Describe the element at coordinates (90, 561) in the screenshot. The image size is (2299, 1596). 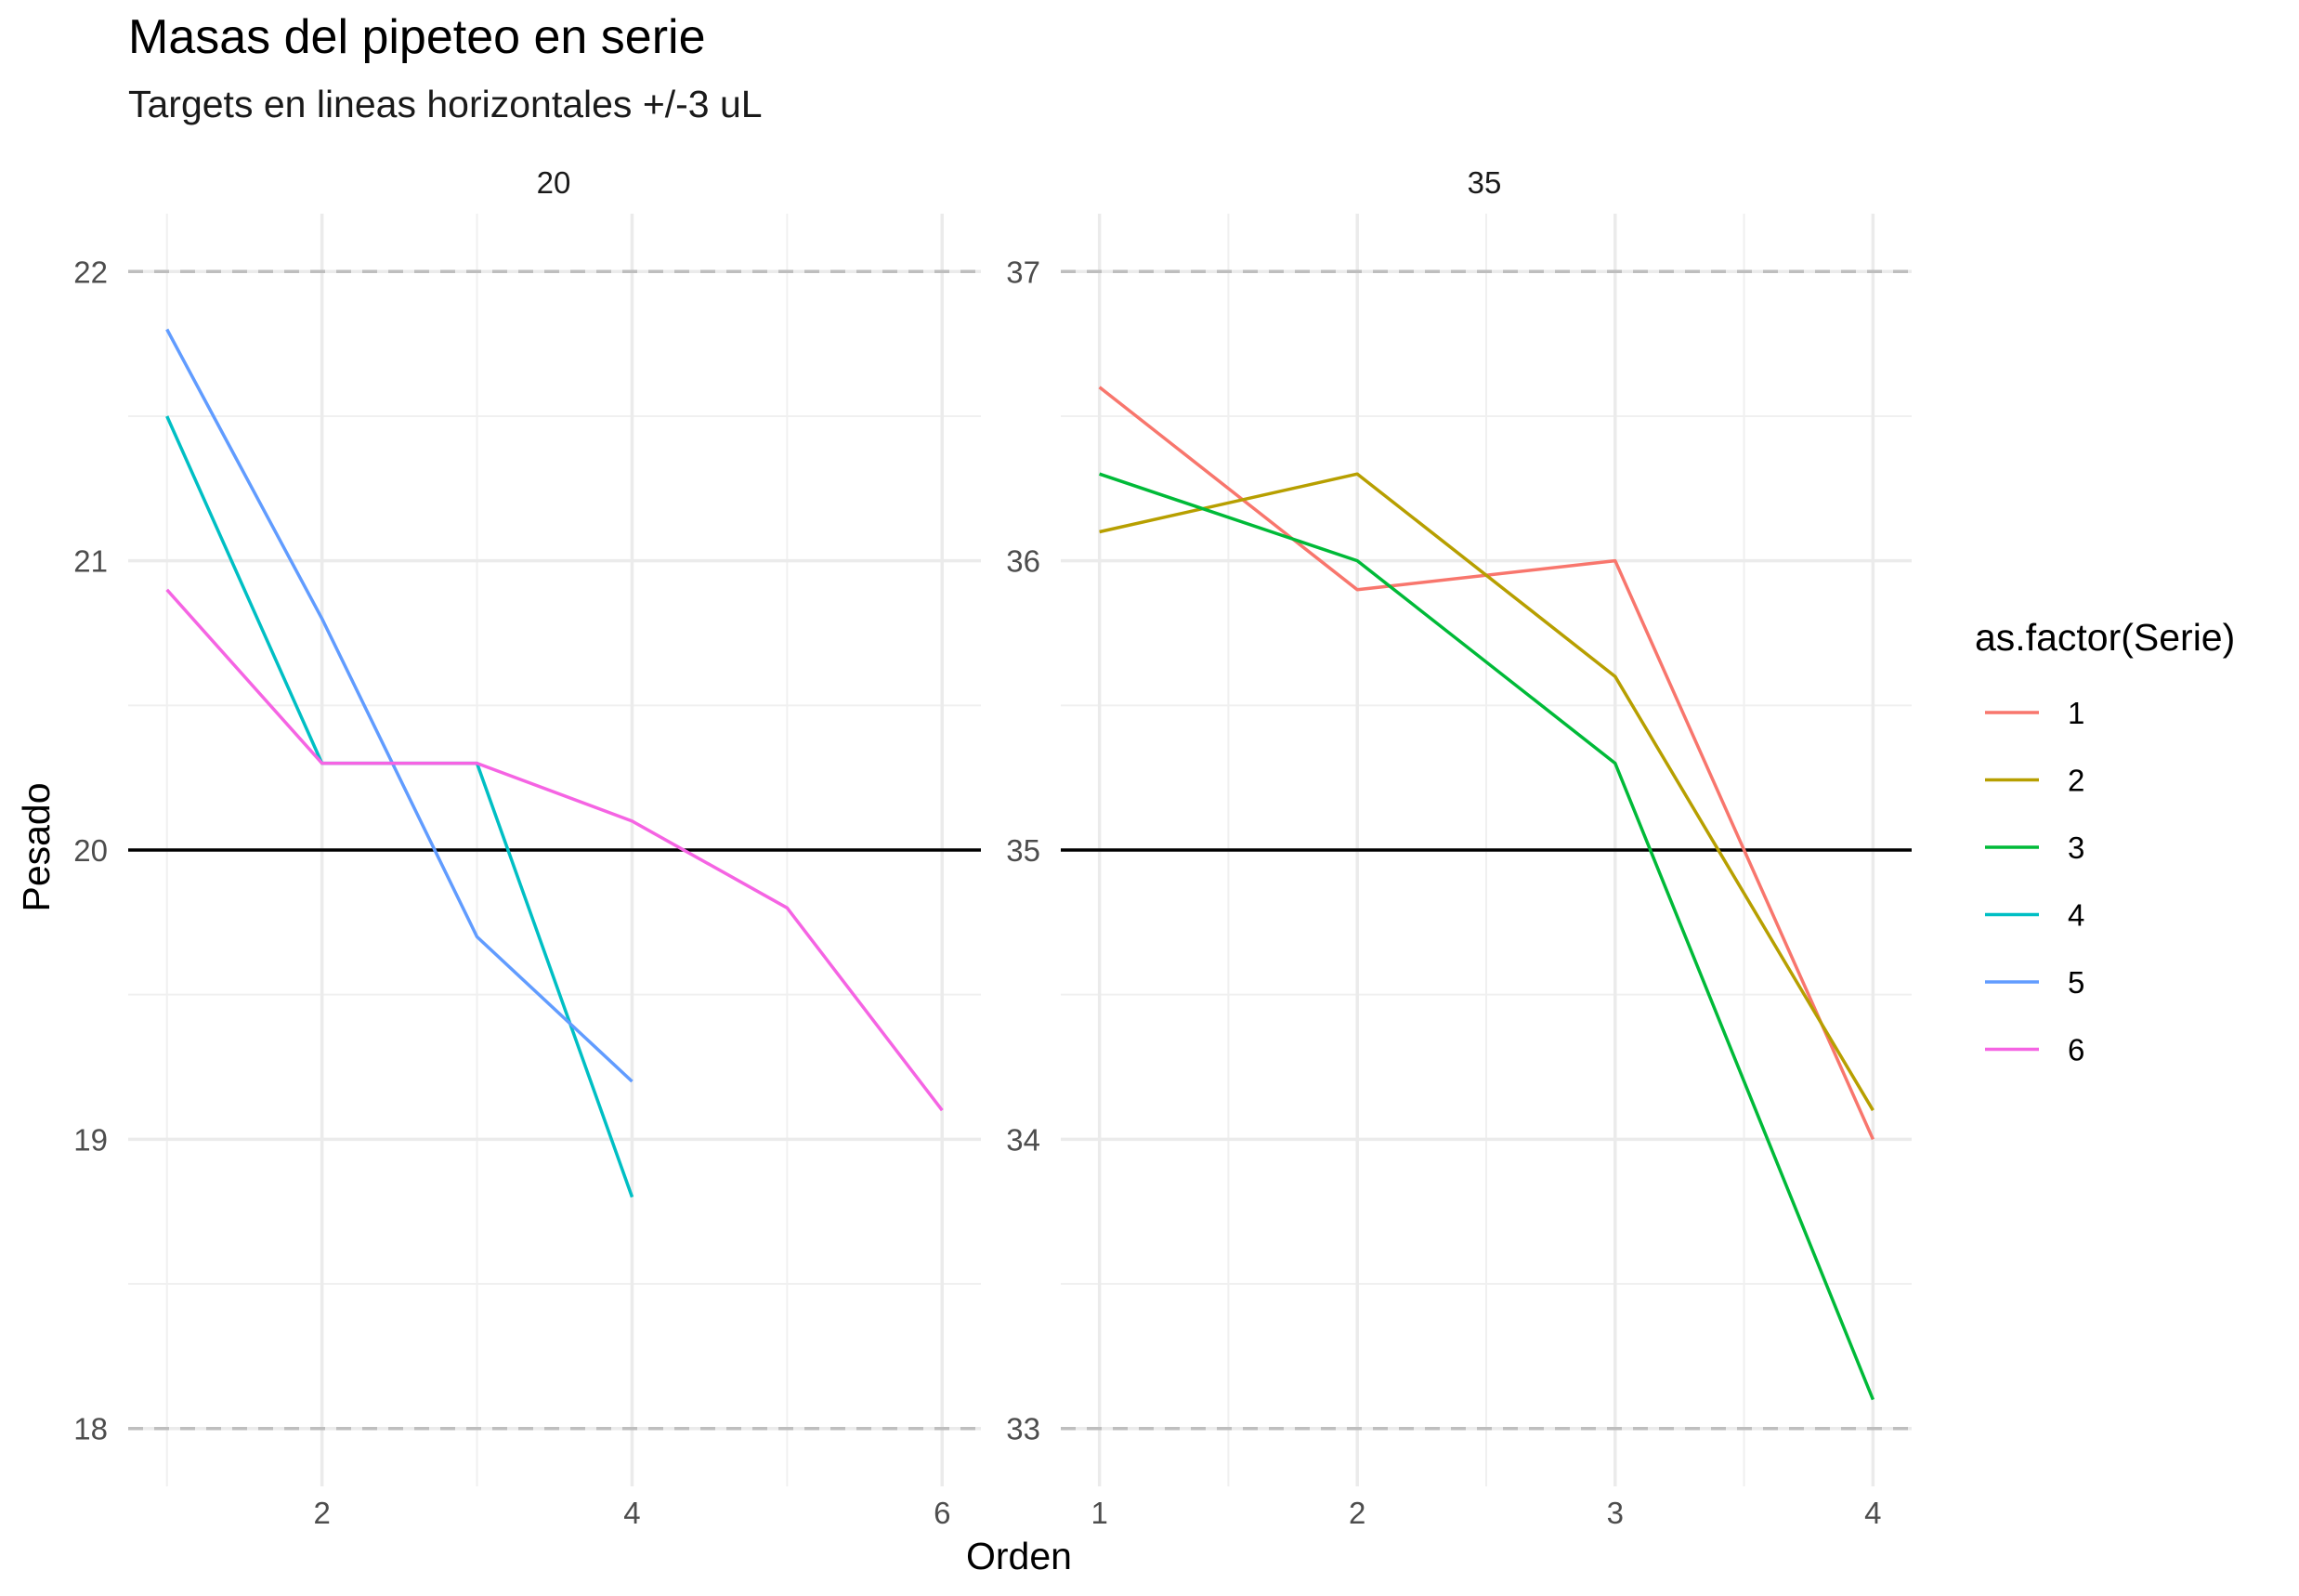
I see `y-tick-label: 21` at that location.